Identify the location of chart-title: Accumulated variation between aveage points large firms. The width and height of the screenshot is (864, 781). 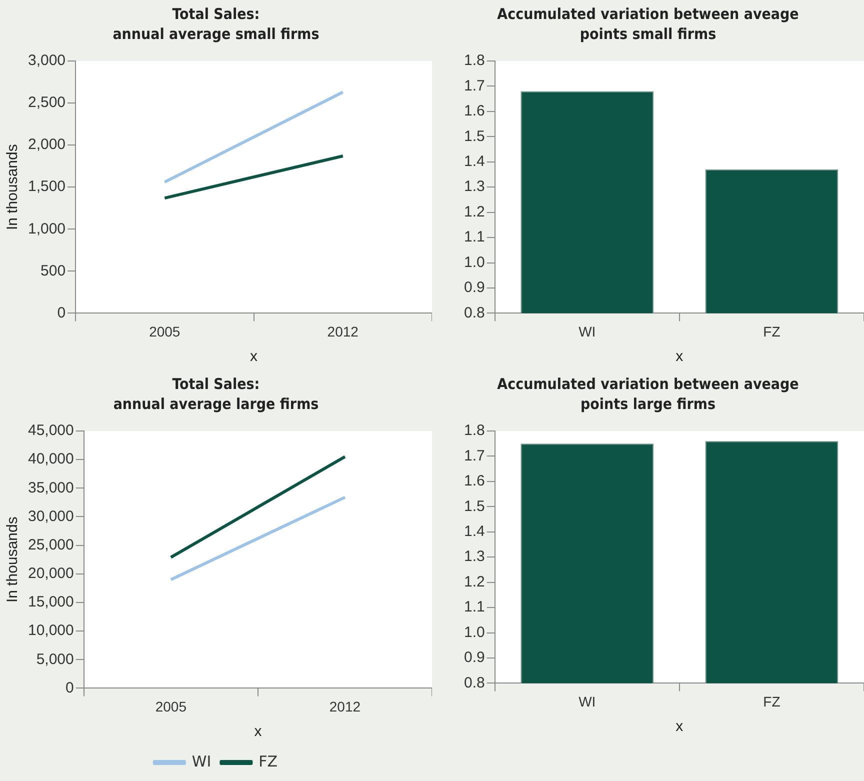
(648, 394).